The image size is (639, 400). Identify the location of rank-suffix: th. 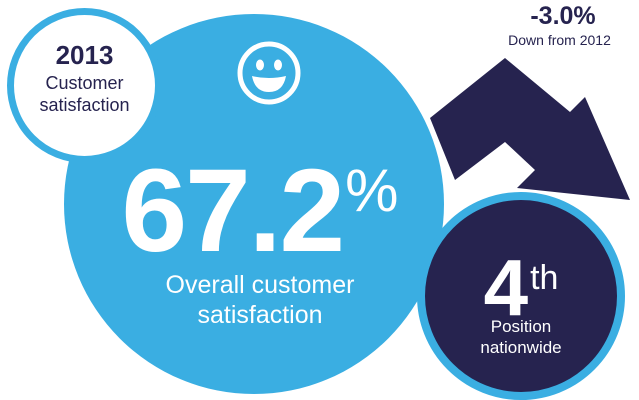
(544, 278).